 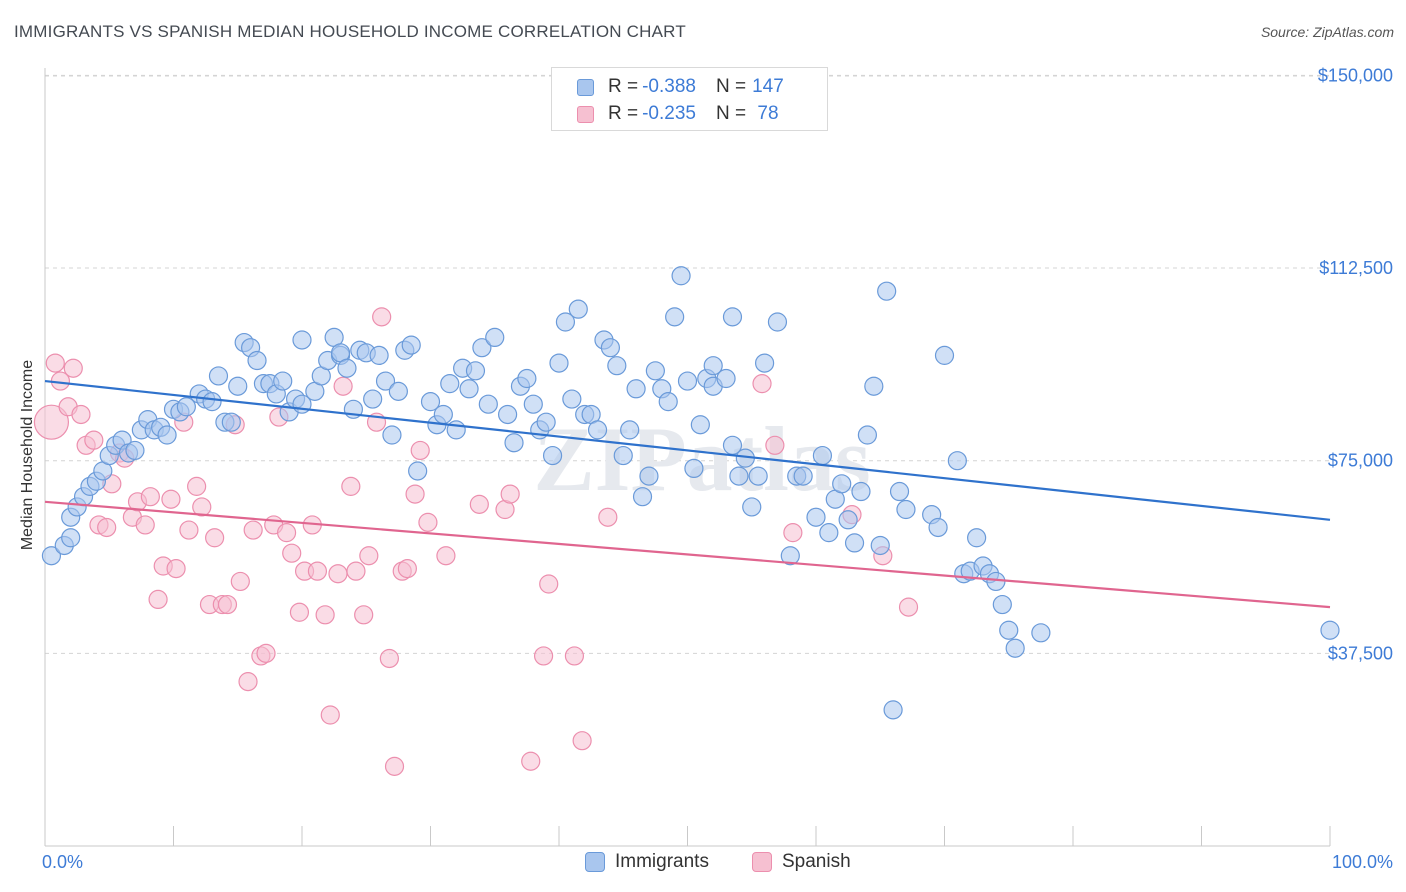 I want to click on spanish-trend-line, so click(x=687, y=554).